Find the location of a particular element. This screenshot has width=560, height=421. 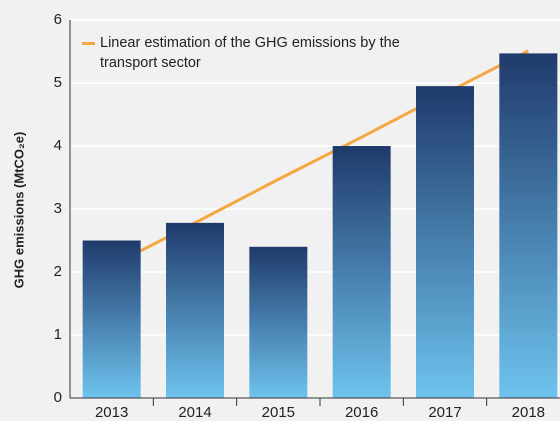

x-tick-label: 2013 is located at coordinates (111, 412).